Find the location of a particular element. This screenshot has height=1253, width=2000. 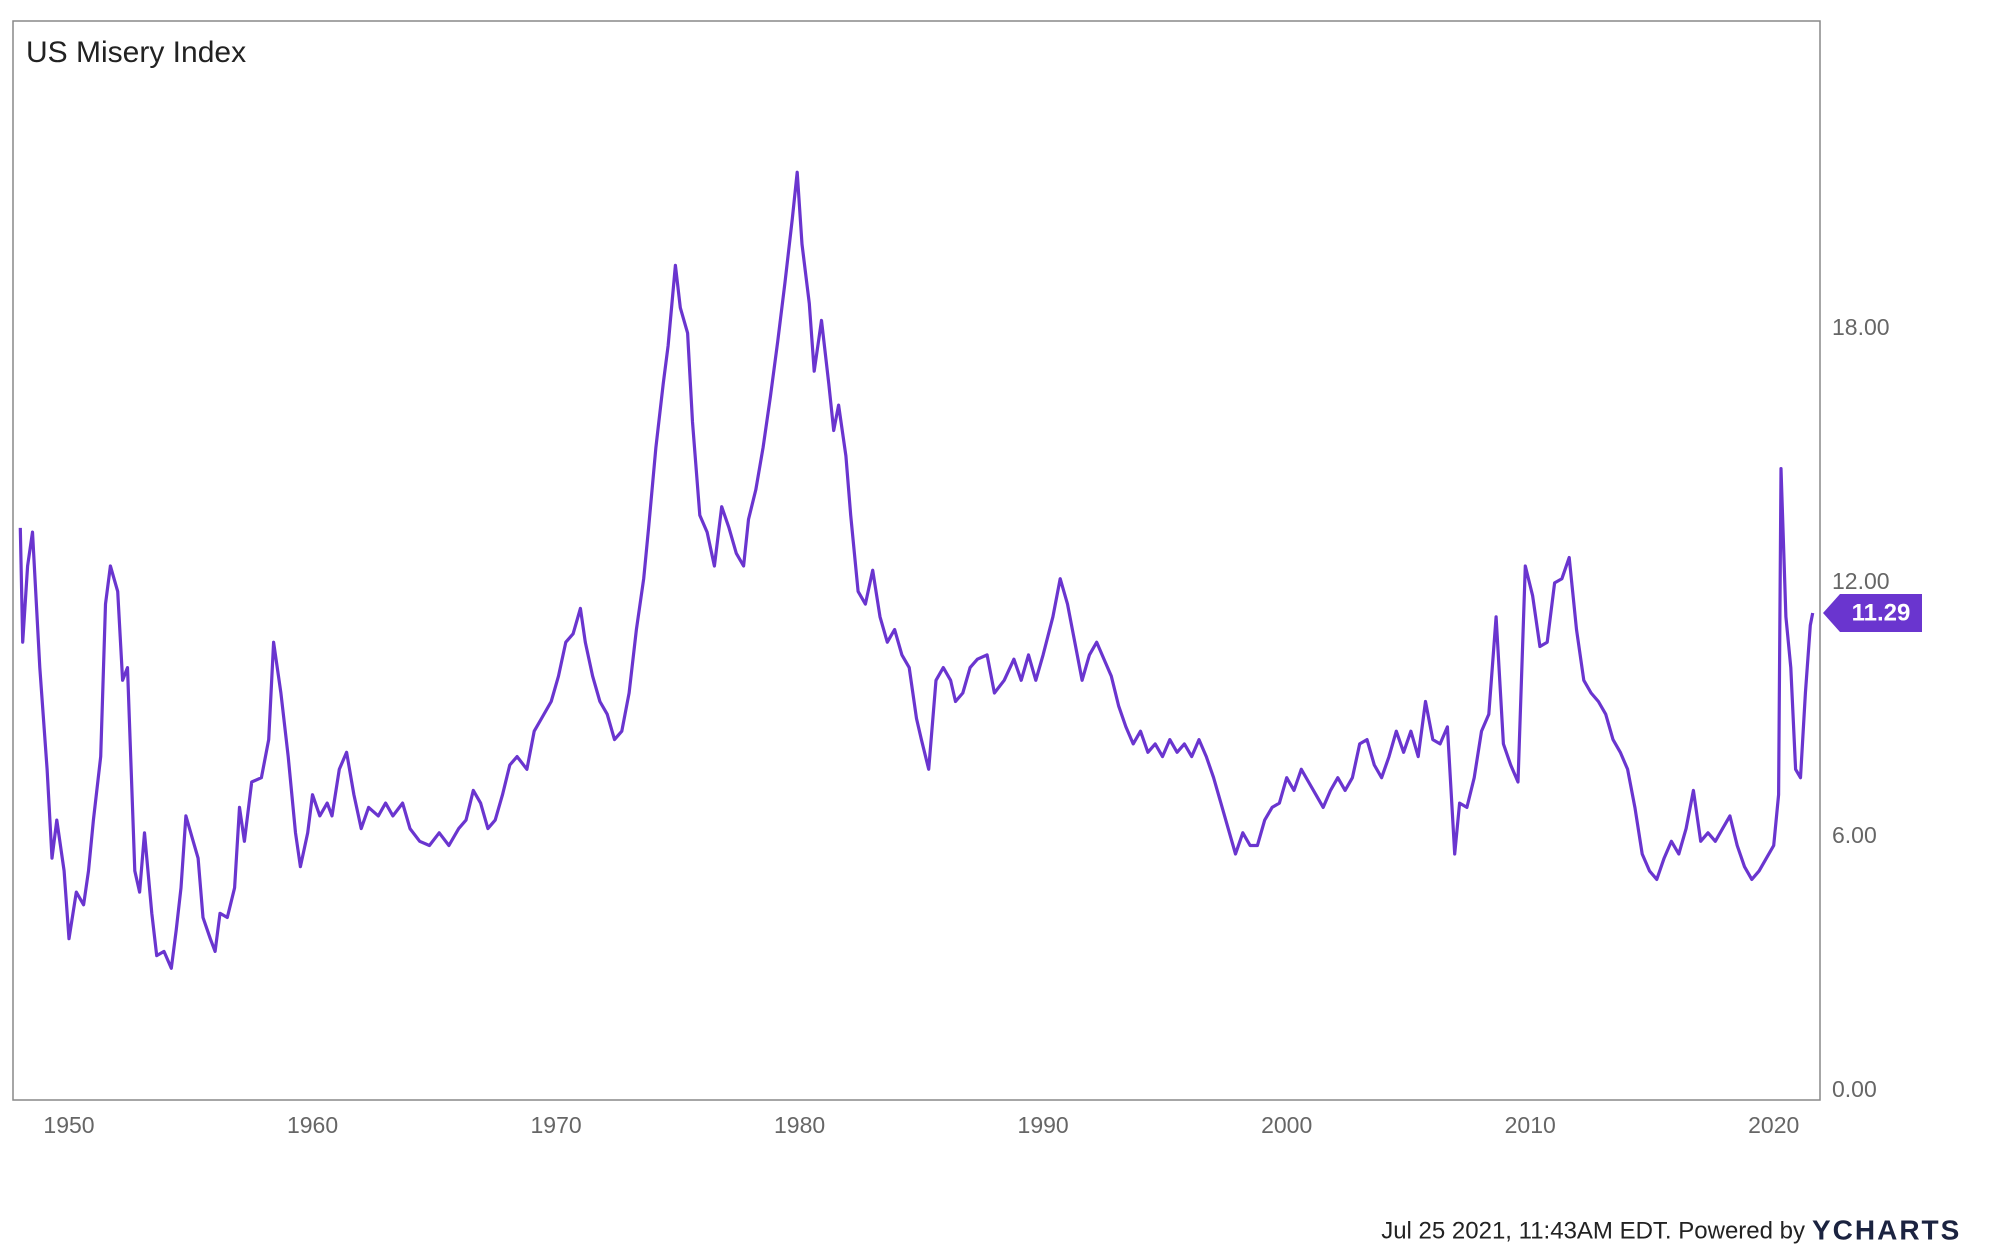

logo: YCHARTS is located at coordinates (1886, 1229).